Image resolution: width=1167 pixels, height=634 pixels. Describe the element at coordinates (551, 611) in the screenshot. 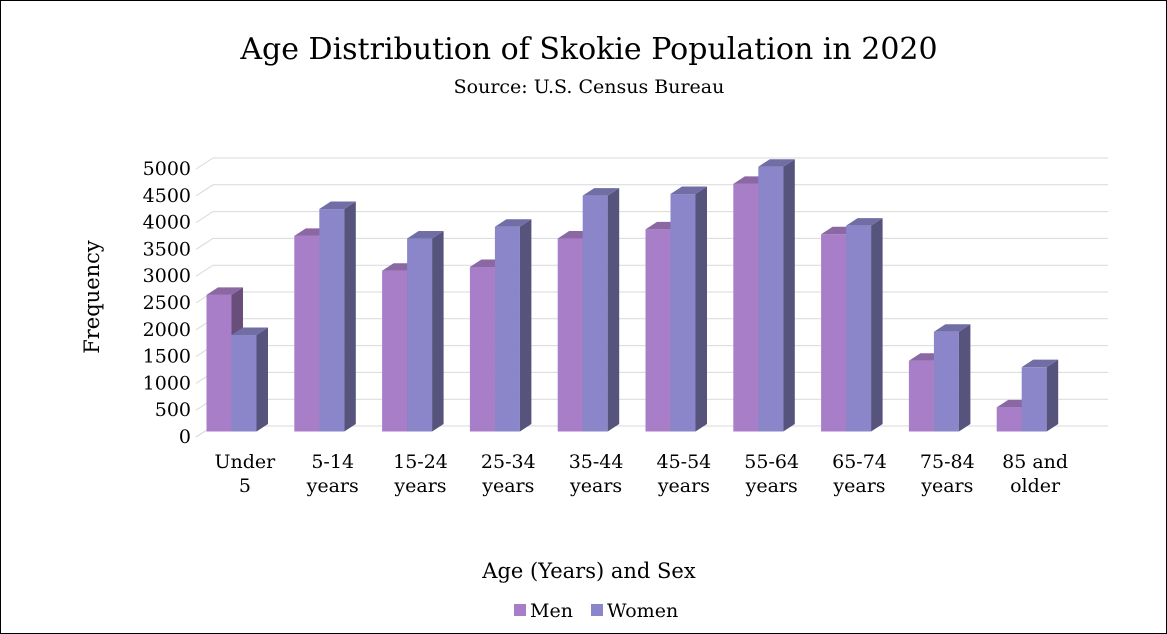

I see `legend-label-men: Men` at that location.